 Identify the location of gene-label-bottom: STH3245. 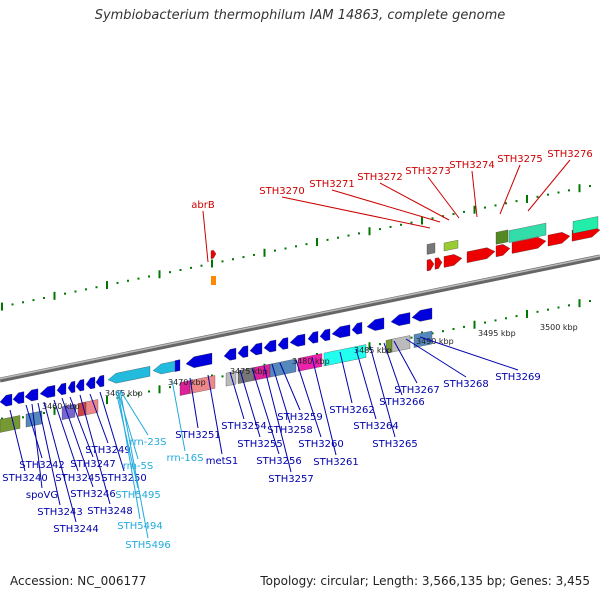
(77, 478).